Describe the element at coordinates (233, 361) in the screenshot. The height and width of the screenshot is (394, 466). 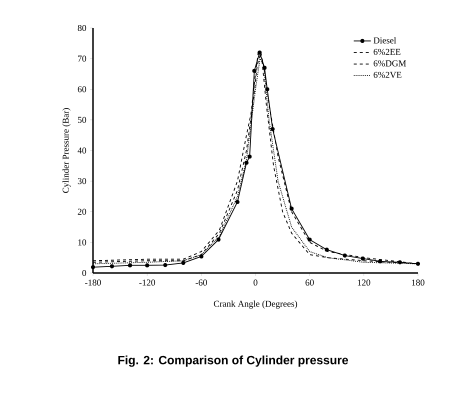
I see `caption: Fig. 2: Comparison of Cylinder pressure` at that location.